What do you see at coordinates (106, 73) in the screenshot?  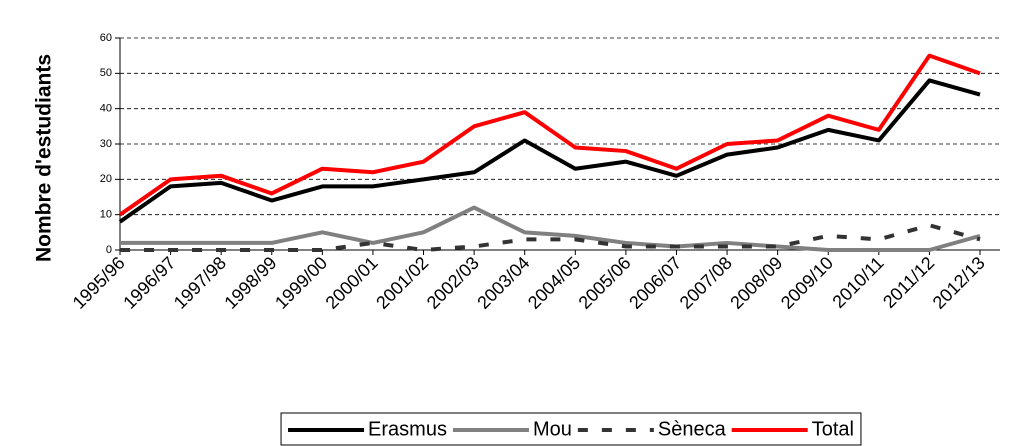 I see `y-tick-label: 50` at bounding box center [106, 73].